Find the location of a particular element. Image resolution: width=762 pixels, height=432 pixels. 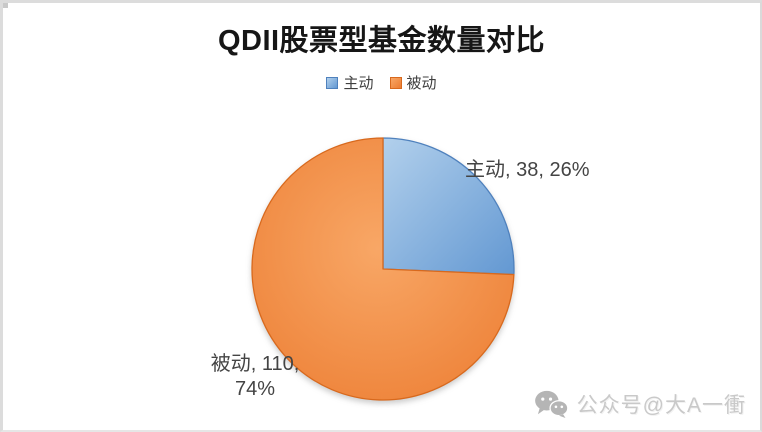

legend-label-passive: 被动 is located at coordinates (421, 83).